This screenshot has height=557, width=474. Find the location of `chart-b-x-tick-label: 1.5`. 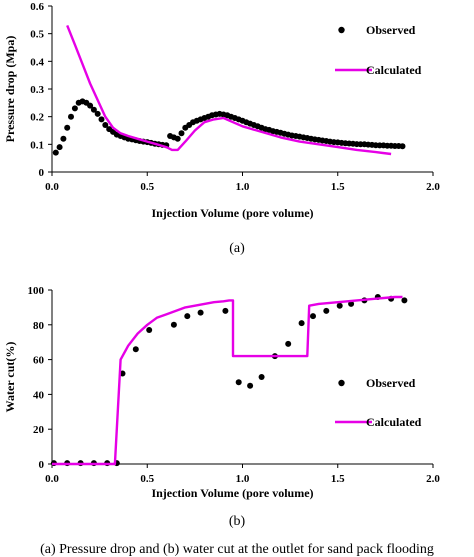

chart-b-x-tick-label: 1.5 is located at coordinates (338, 479).